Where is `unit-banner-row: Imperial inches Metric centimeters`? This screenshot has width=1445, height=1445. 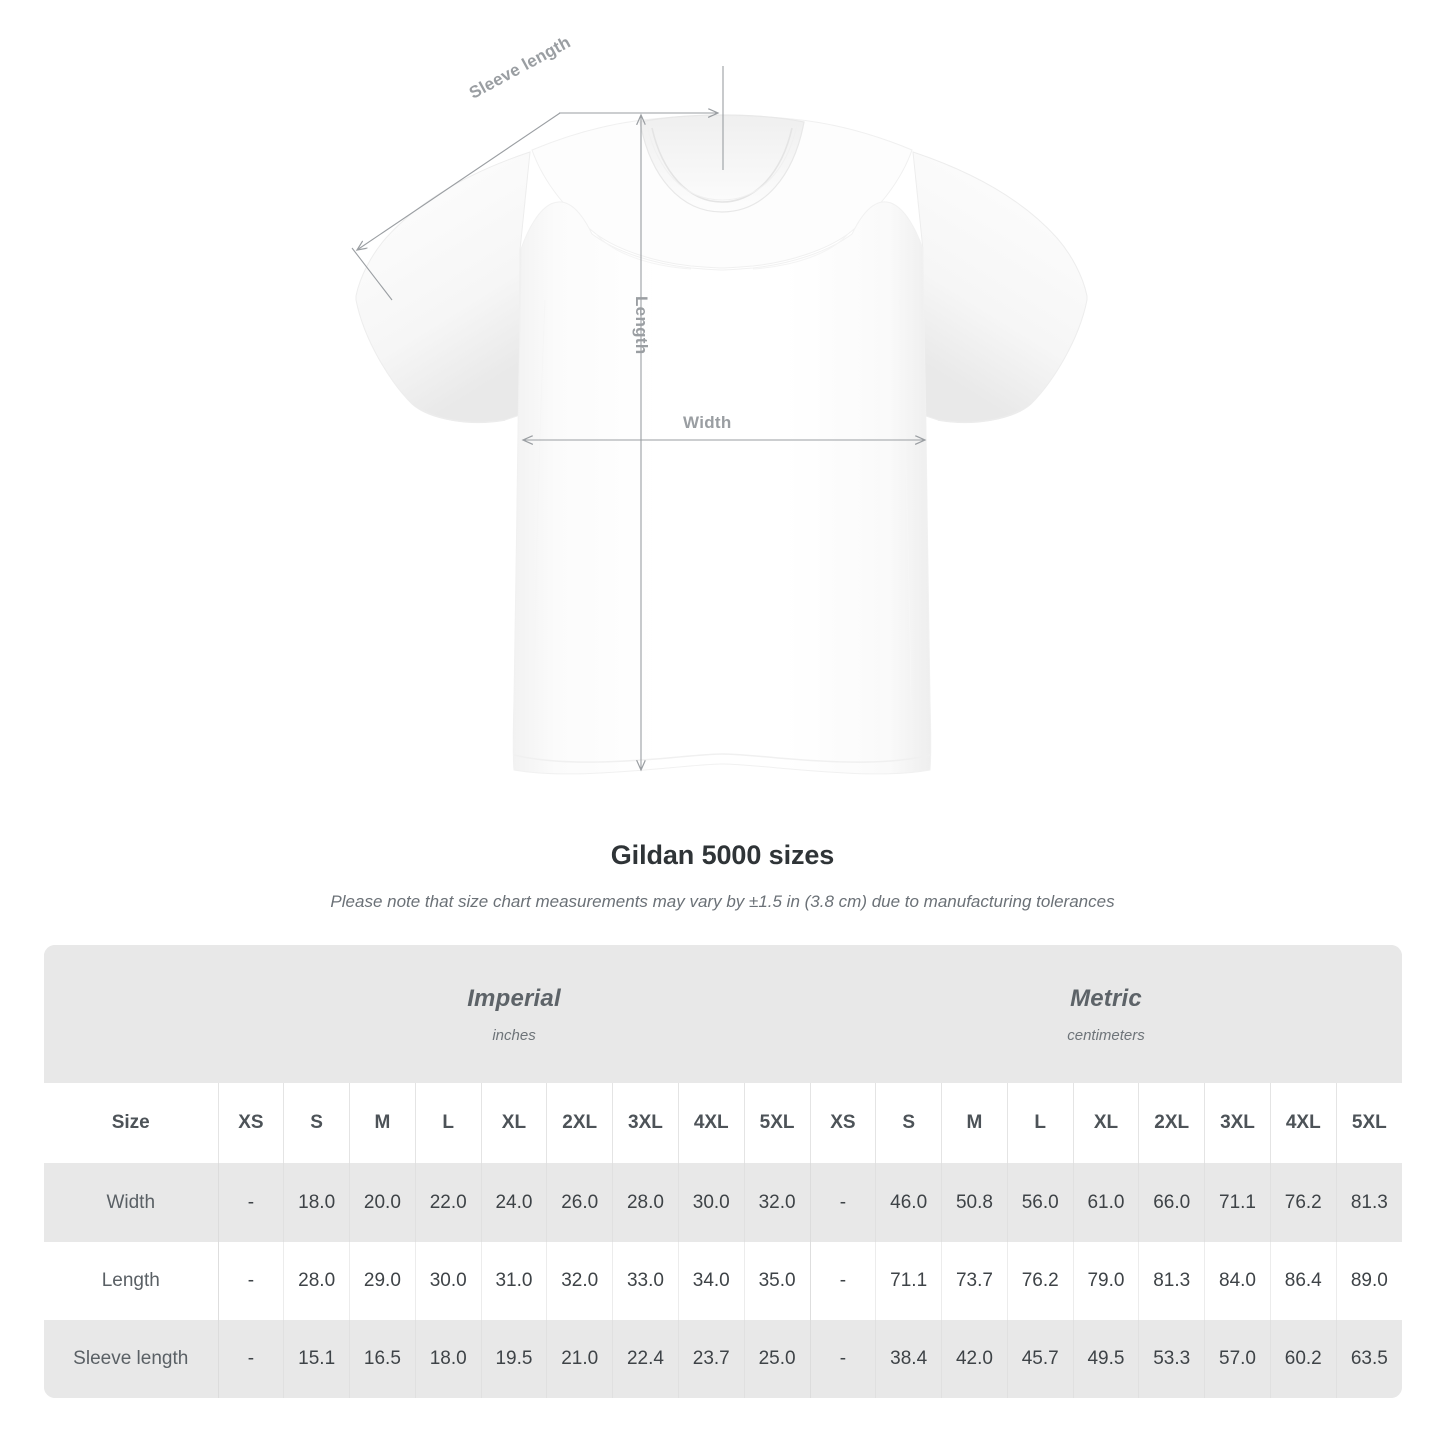 unit-banner-row: Imperial inches Metric centimeters is located at coordinates (723, 1014).